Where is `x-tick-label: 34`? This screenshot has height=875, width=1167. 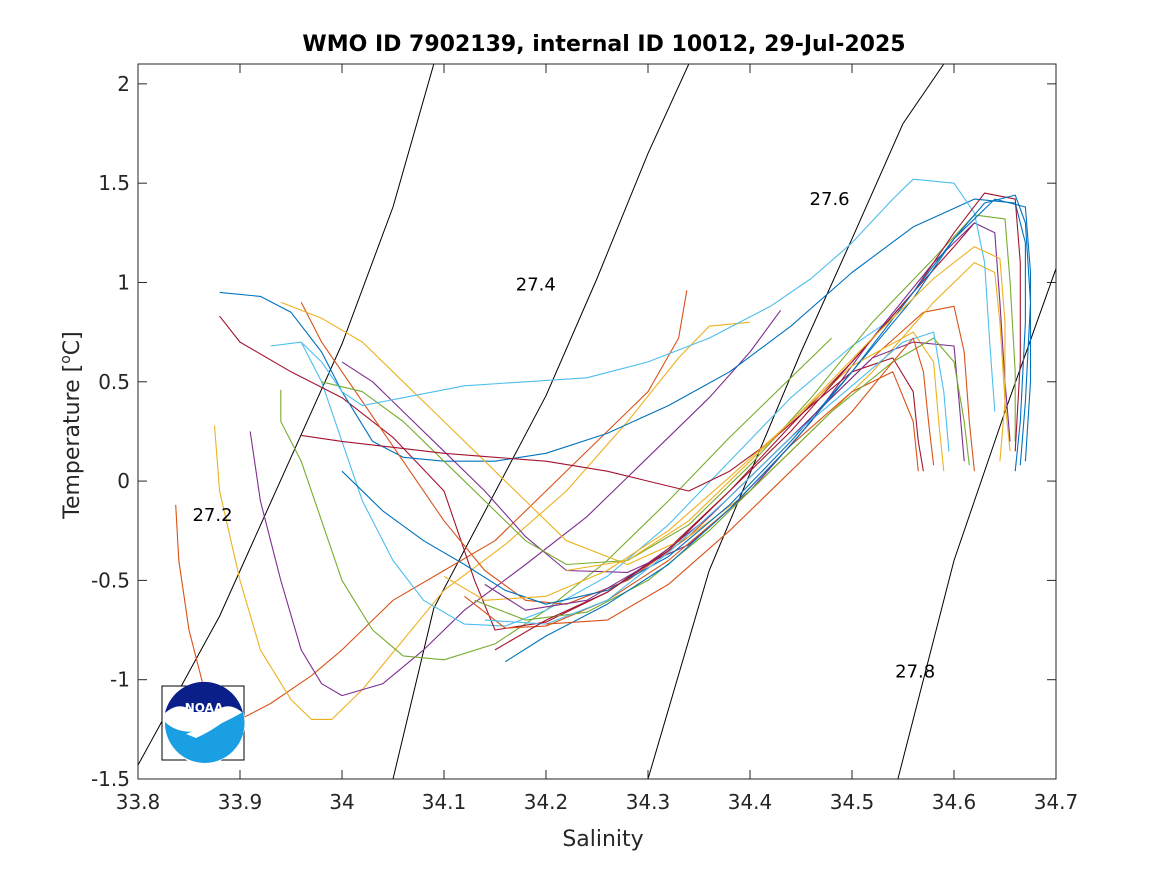
x-tick-label: 34 is located at coordinates (341, 802).